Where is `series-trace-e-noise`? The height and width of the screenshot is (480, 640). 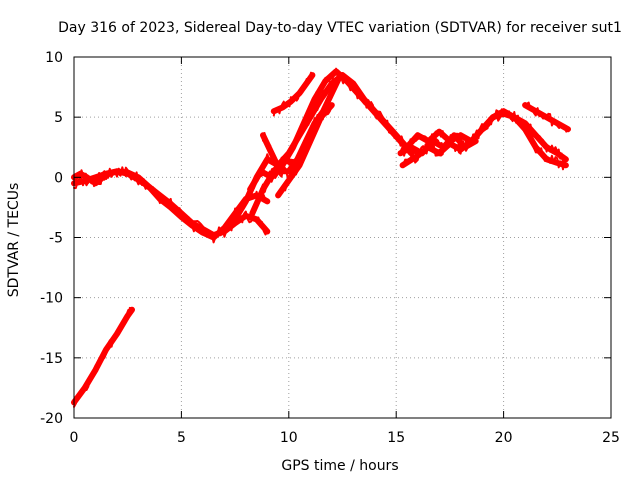 series-trace-e-noise is located at coordinates (331, 128).